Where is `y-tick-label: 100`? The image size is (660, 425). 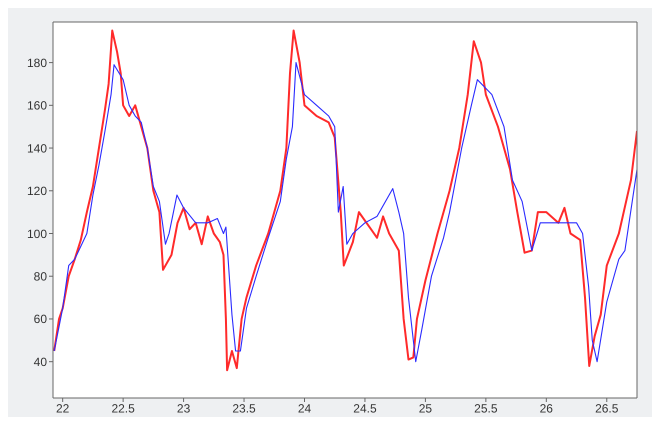 y-tick-label: 100 is located at coordinates (37, 233).